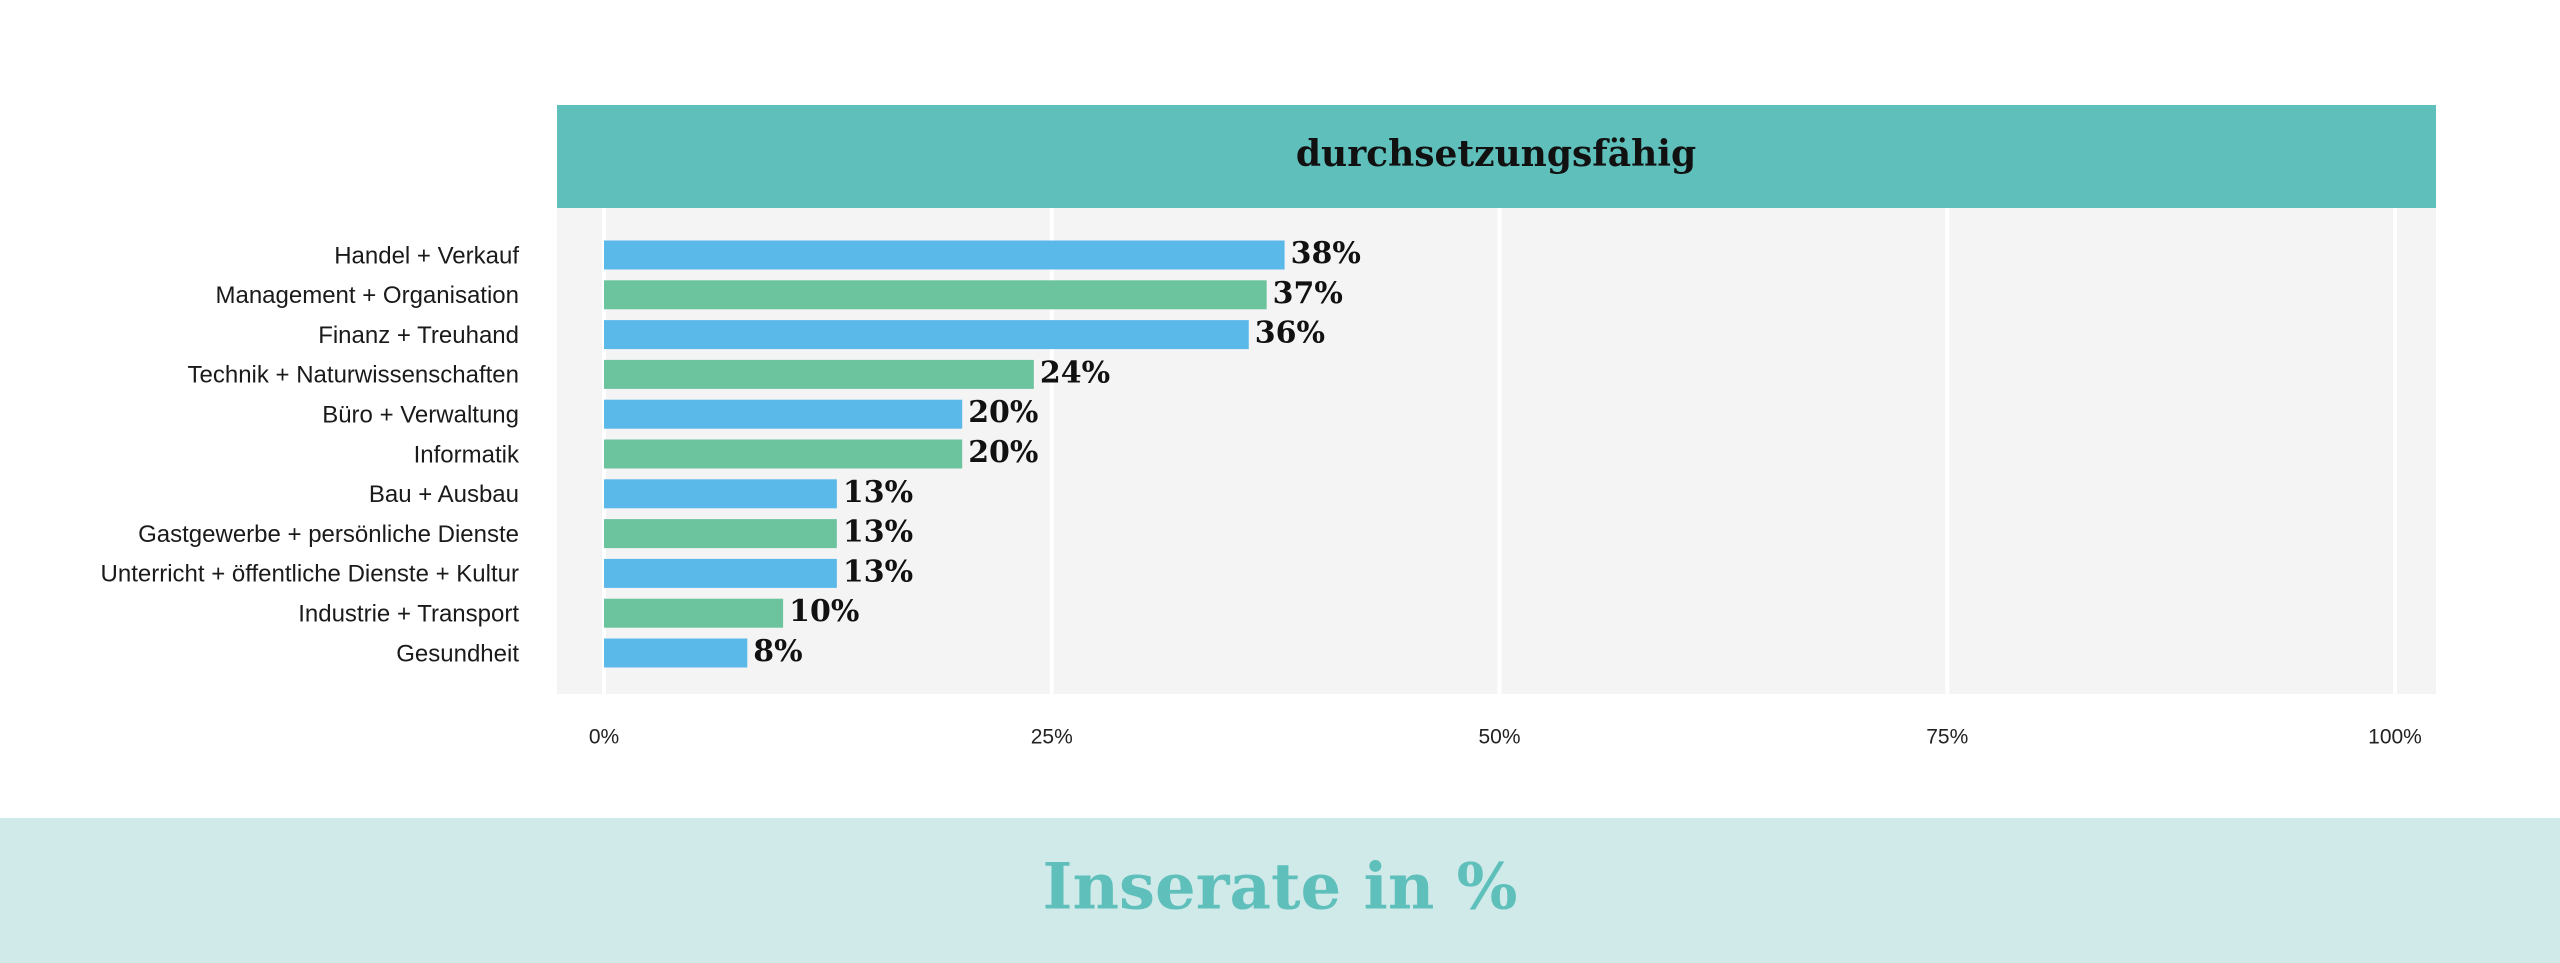 This screenshot has height=963, width=2560. What do you see at coordinates (1052, 737) in the screenshot?
I see `x-tick-label: 25%` at bounding box center [1052, 737].